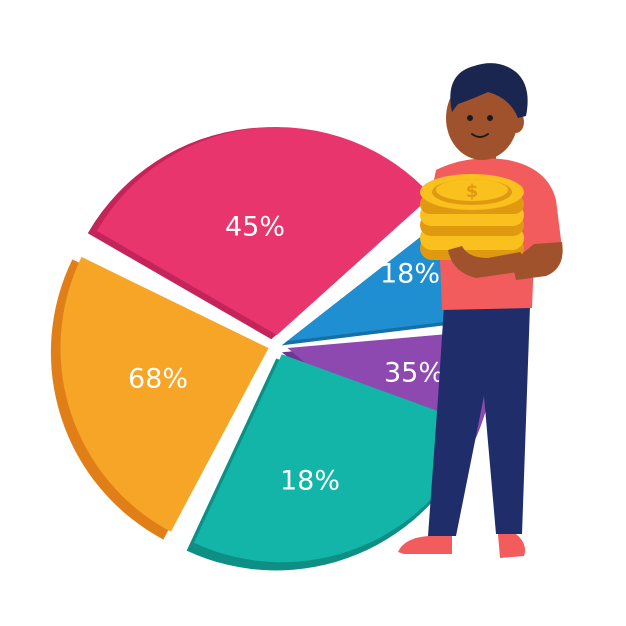  Describe the element at coordinates (470, 118) in the screenshot. I see `left-eye` at that location.